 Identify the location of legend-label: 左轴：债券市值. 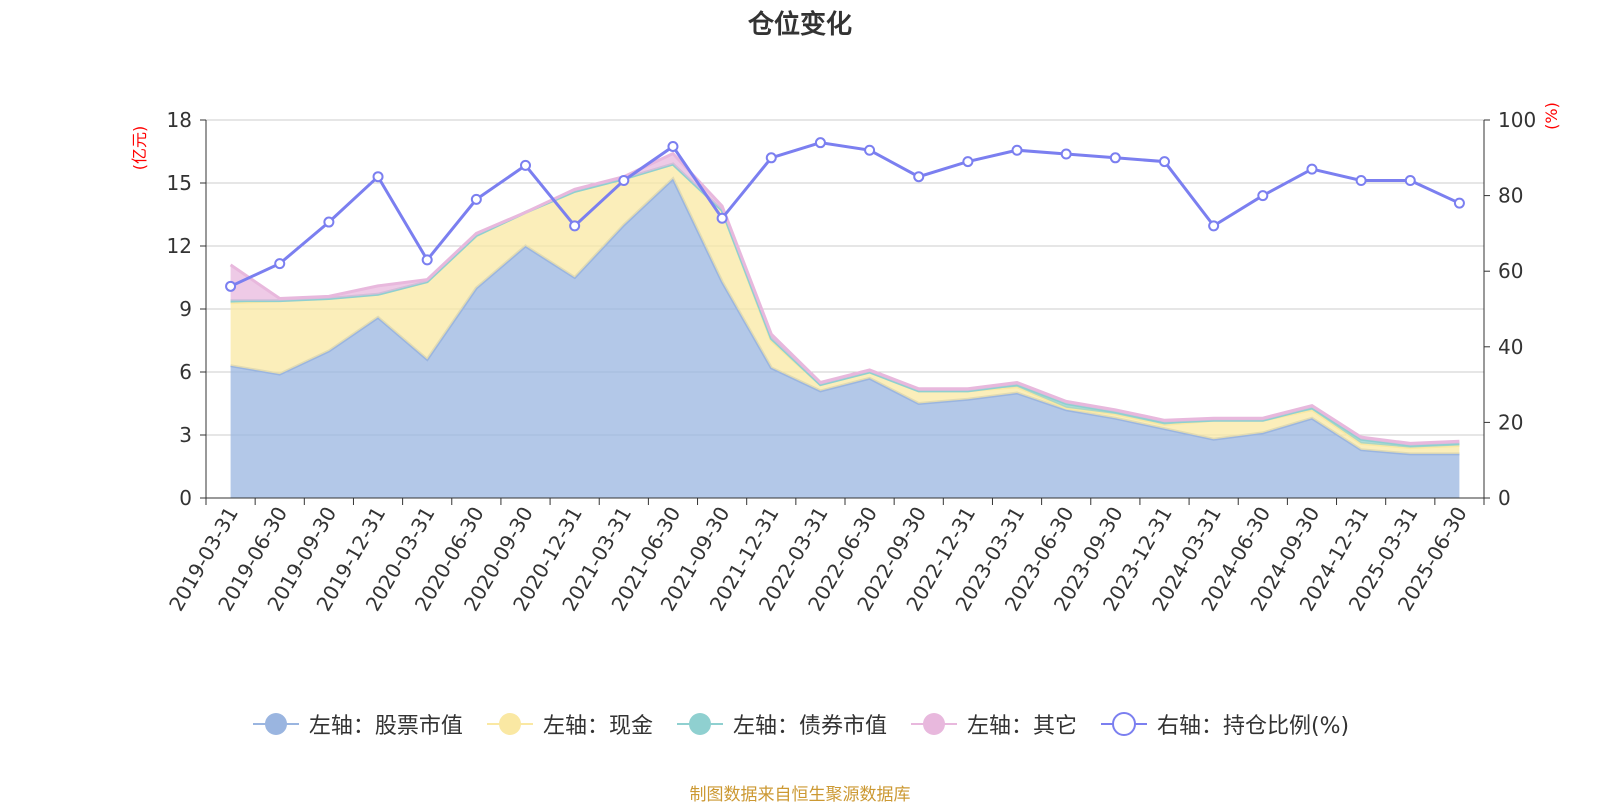
(809, 726).